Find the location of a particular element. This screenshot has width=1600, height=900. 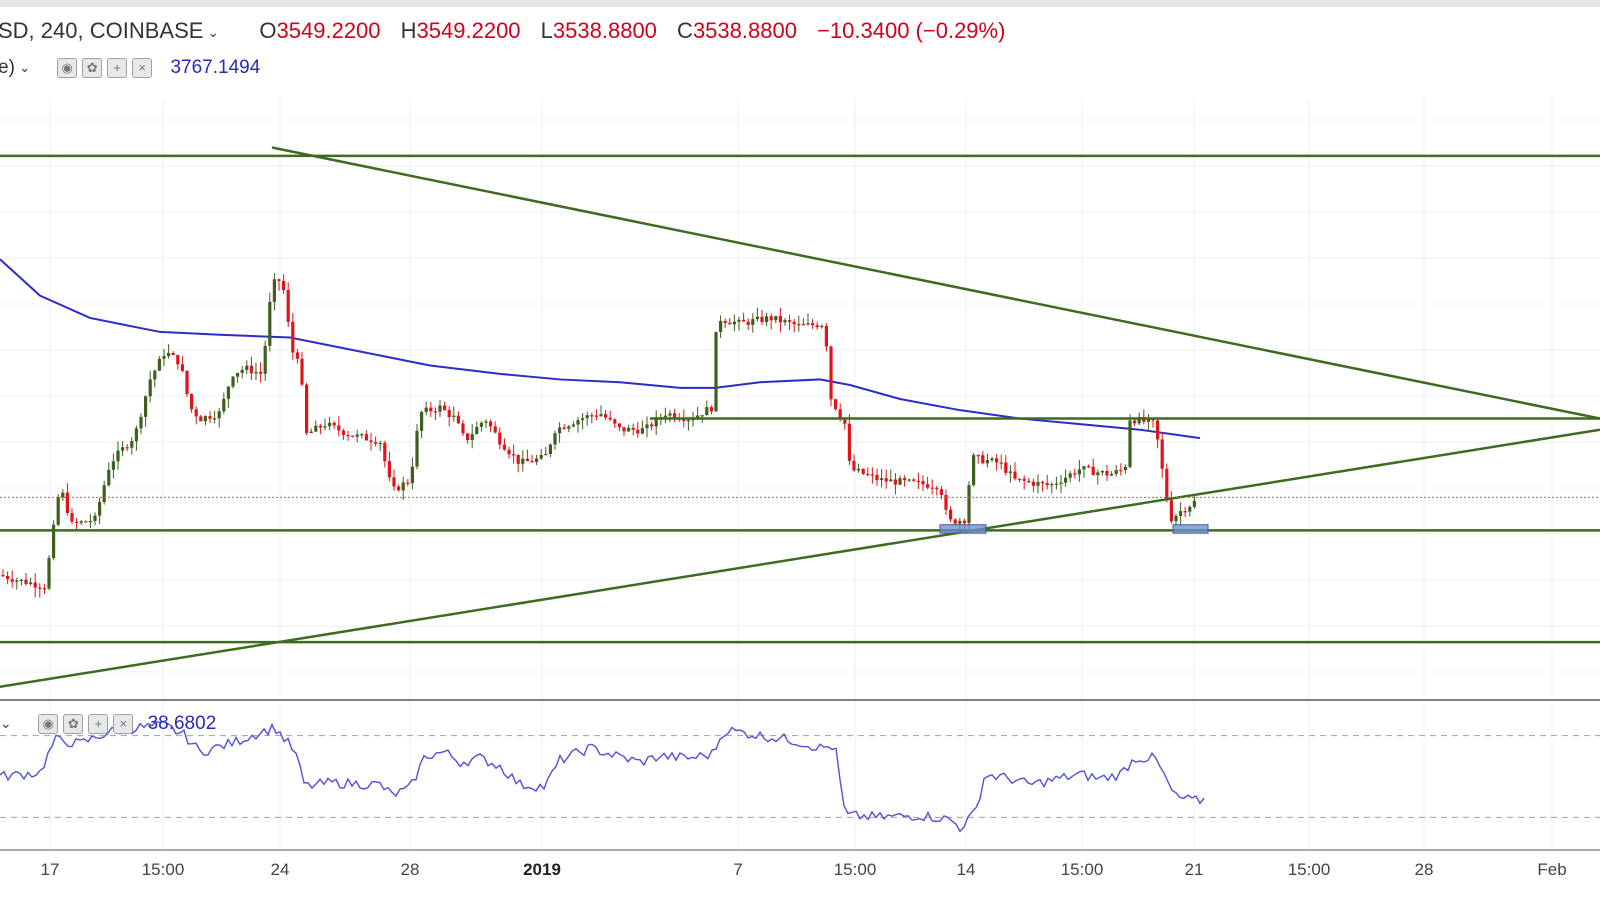

rsi-line is located at coordinates (602, 776).